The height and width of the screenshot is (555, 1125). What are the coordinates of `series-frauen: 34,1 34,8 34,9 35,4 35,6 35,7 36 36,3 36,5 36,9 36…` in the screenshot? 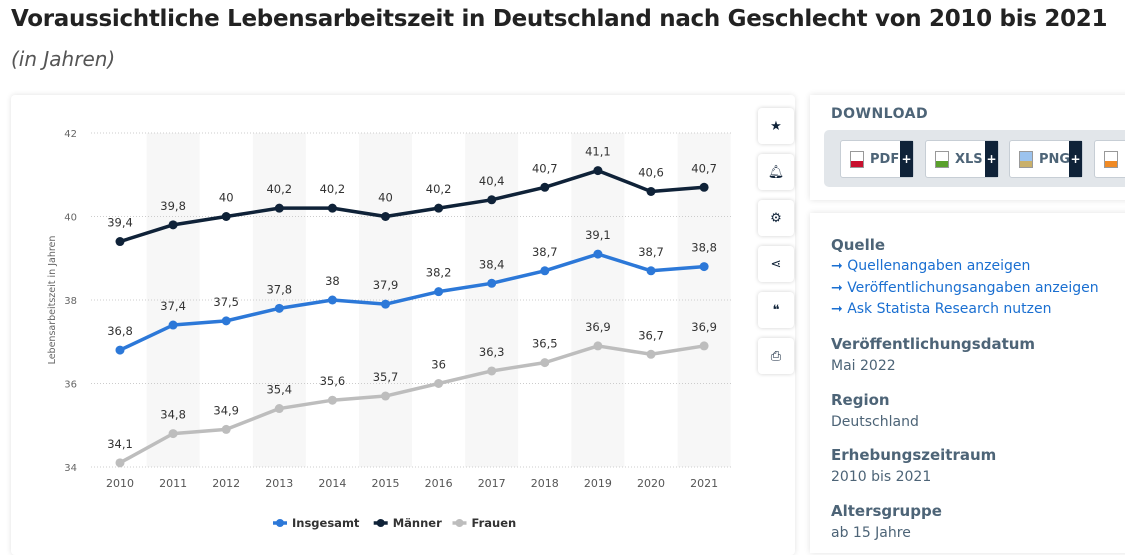 It's located at (412, 394).